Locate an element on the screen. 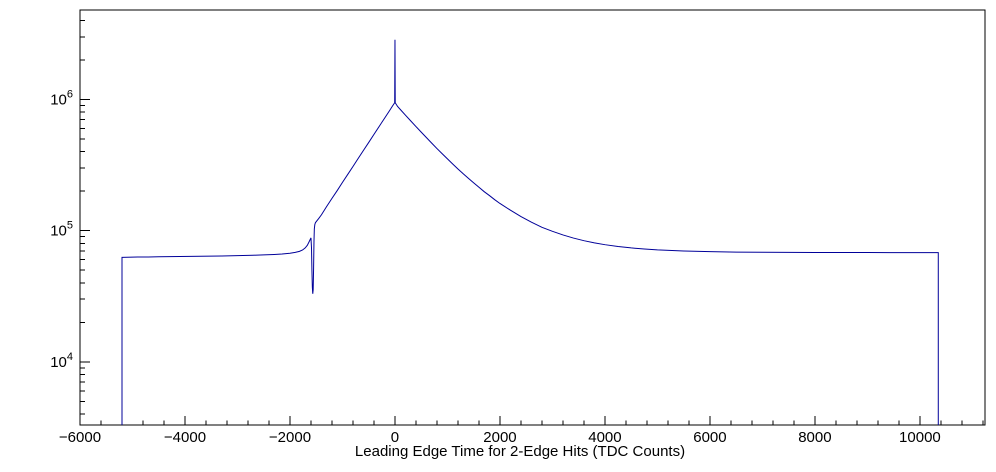 Image resolution: width=996 pixels, height=472 pixels. x-tick-label: −2000 is located at coordinates (290, 437).